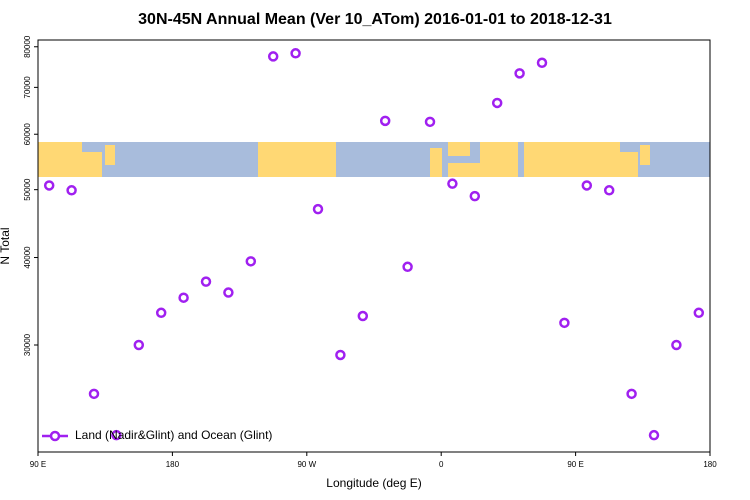 The image size is (750, 500). What do you see at coordinates (373, 483) in the screenshot?
I see `x-axis-label: Longitude (deg E)` at bounding box center [373, 483].